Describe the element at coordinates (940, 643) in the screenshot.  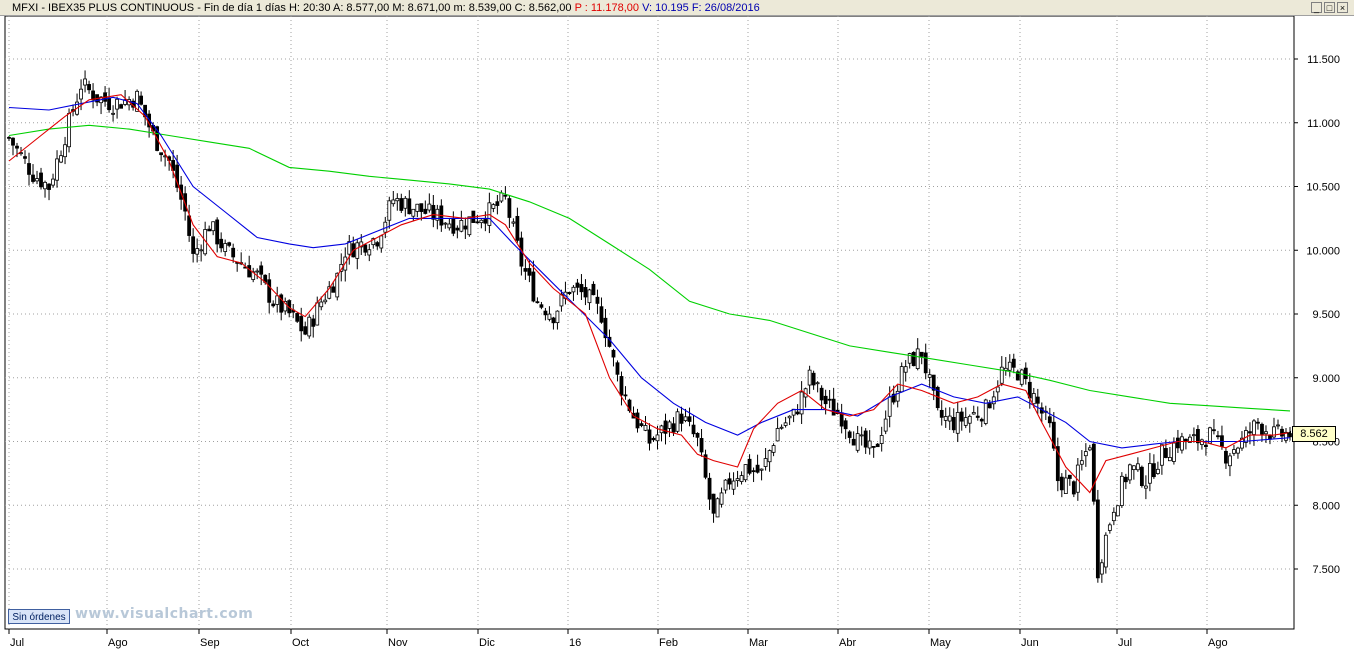
I see `x-tick-label: May` at that location.